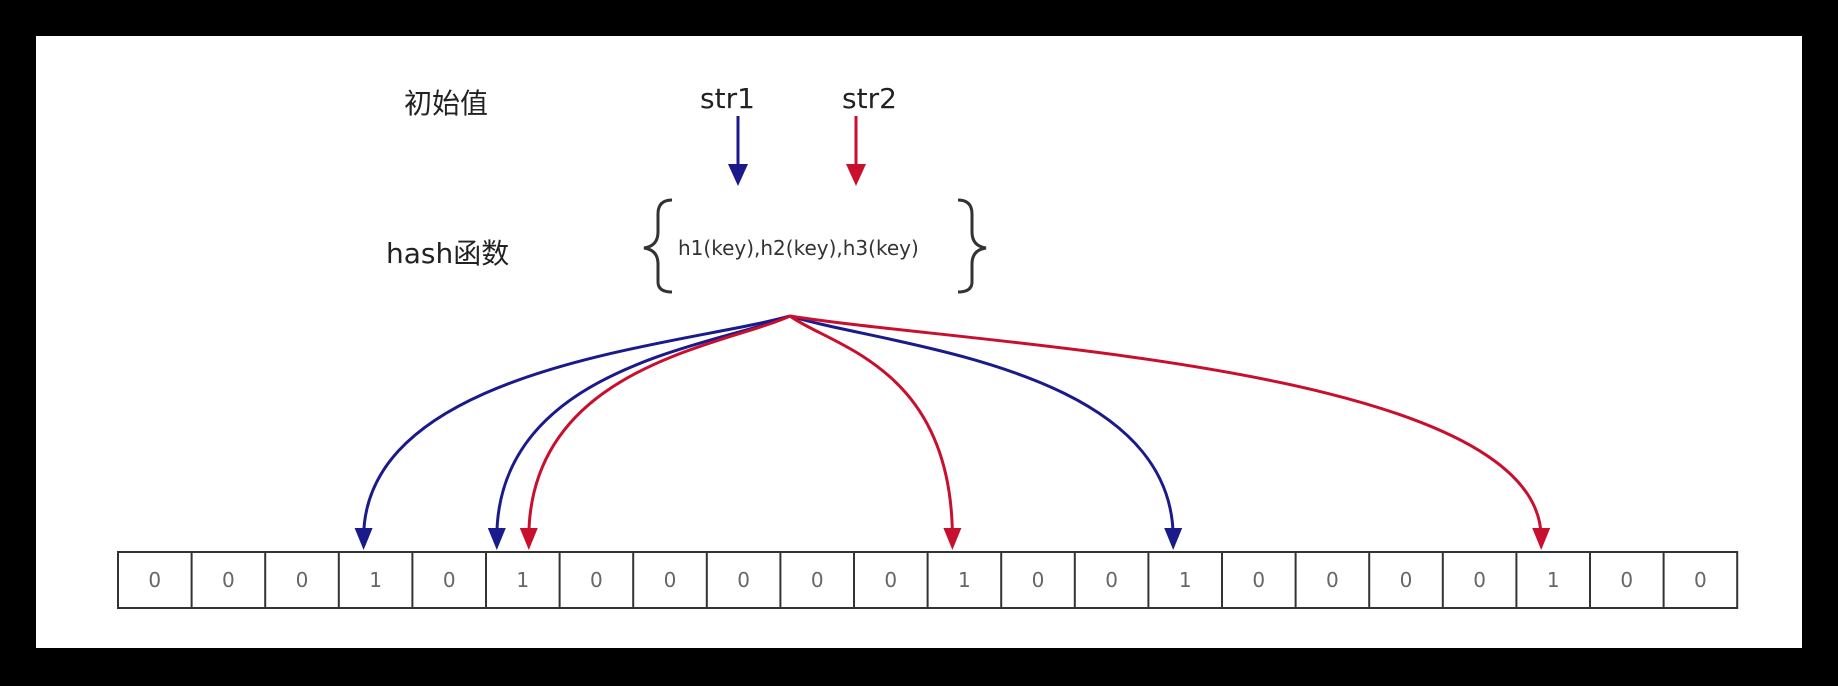 The width and height of the screenshot is (1838, 686). I want to click on str2-input-arrow, so click(856, 151).